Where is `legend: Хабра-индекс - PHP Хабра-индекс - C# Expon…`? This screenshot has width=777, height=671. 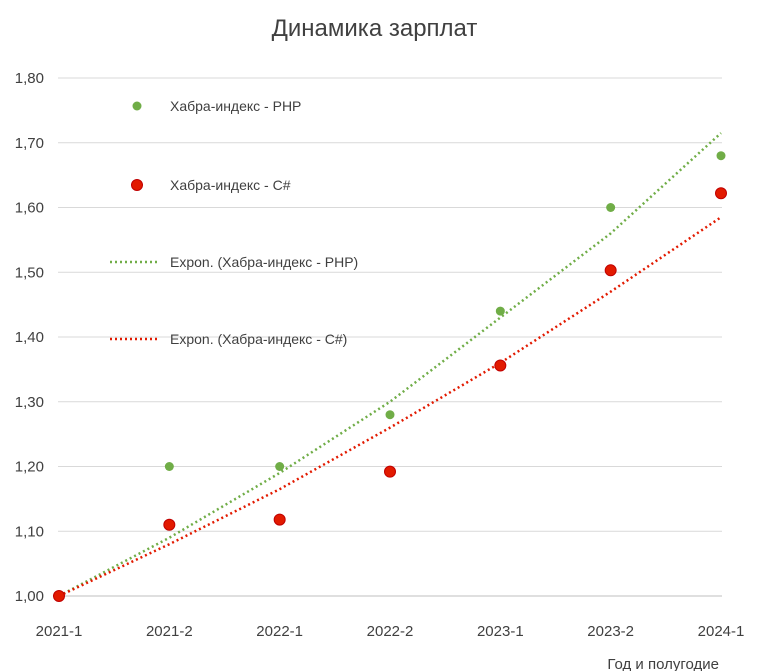
legend: Хабра-индекс - PHP Хабра-индекс - C# Expon… is located at coordinates (234, 222).